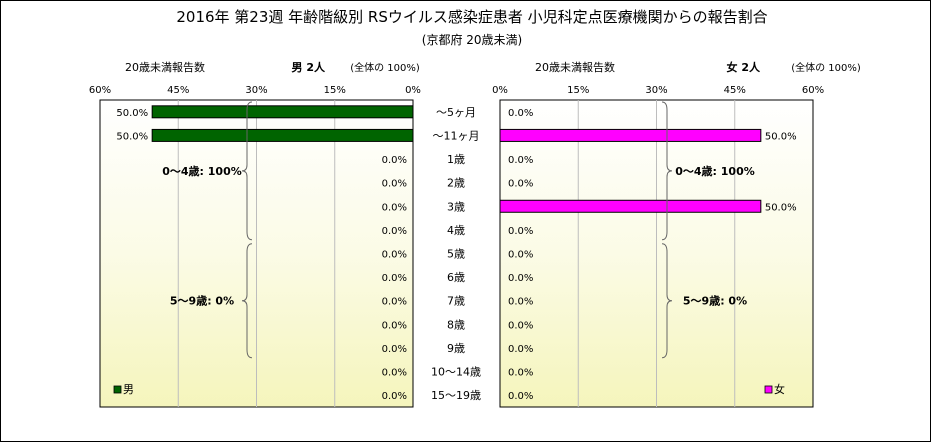 The height and width of the screenshot is (443, 944). Describe the element at coordinates (456, 183) in the screenshot. I see `category-label: 2歳` at that location.